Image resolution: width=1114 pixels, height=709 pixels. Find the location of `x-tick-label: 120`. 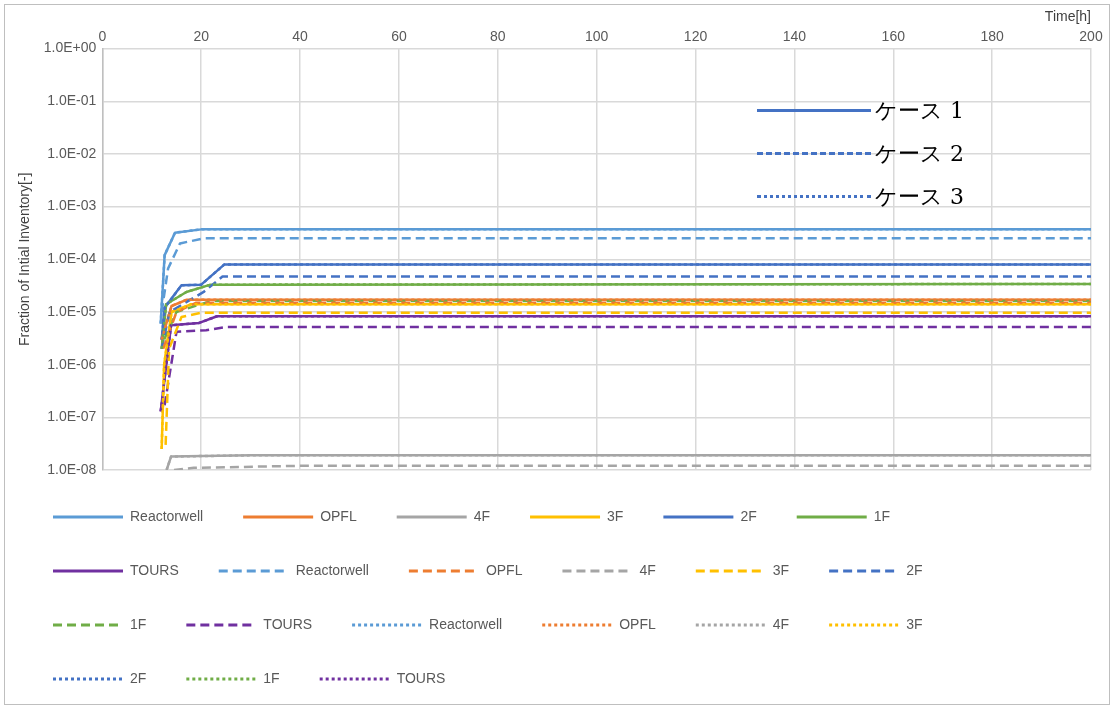

x-tick-label: 120 is located at coordinates (695, 36).